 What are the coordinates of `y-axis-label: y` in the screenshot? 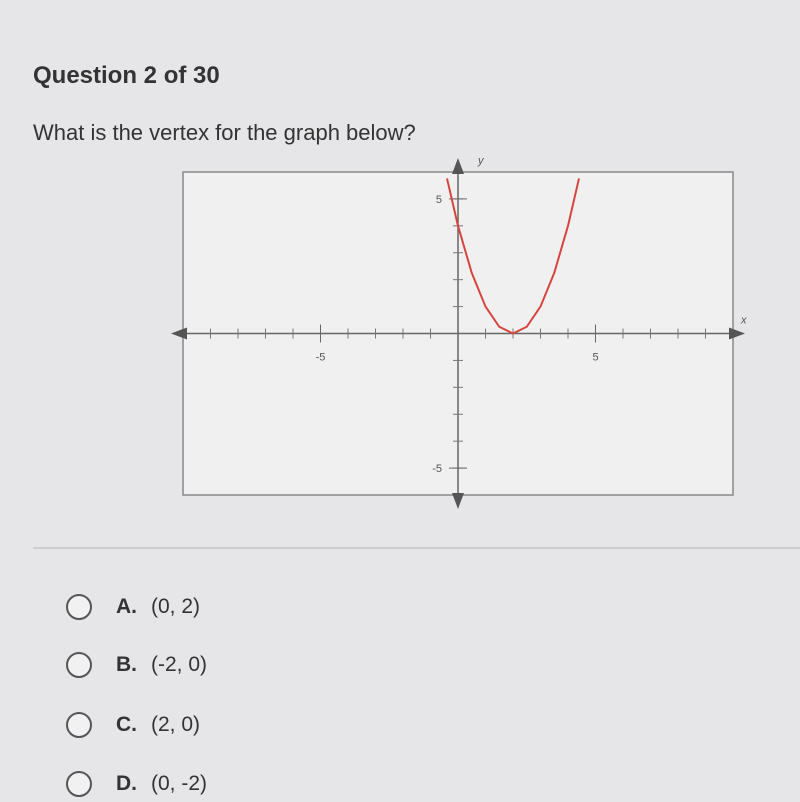 It's located at (481, 161).